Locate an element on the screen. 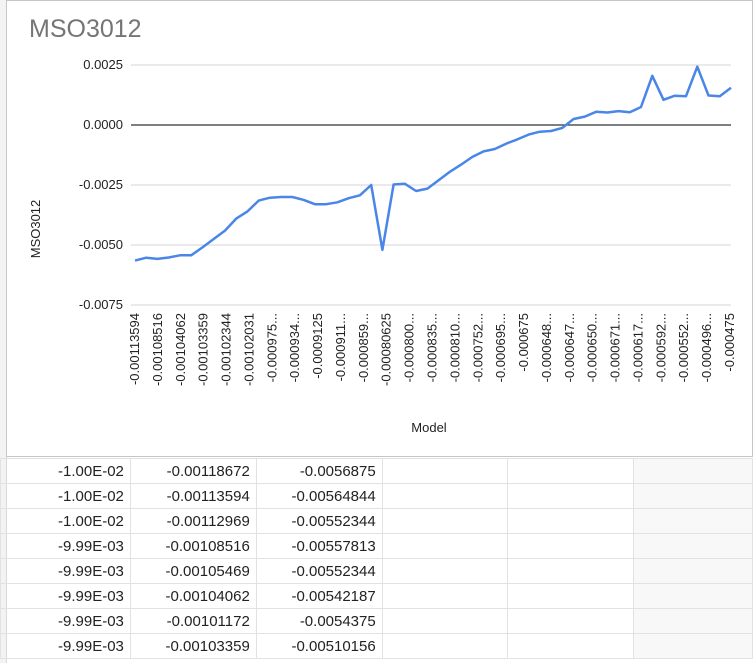 This screenshot has height=663, width=753. table-cell: -0.00108516 is located at coordinates (193, 546).